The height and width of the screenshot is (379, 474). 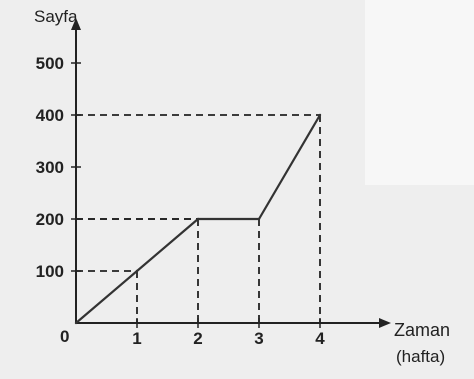 I want to click on x-axis-arrow, so click(x=385, y=323).